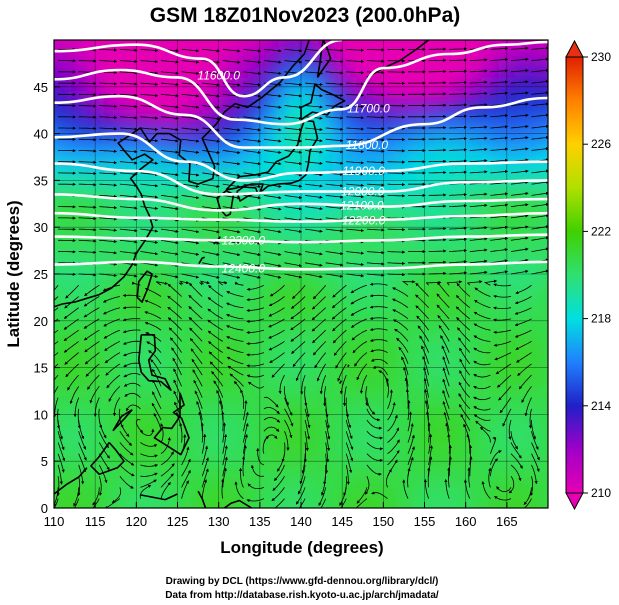 This screenshot has width=619, height=605. Describe the element at coordinates (601, 406) in the screenshot. I see `colorbar-tick-label: 214` at that location.